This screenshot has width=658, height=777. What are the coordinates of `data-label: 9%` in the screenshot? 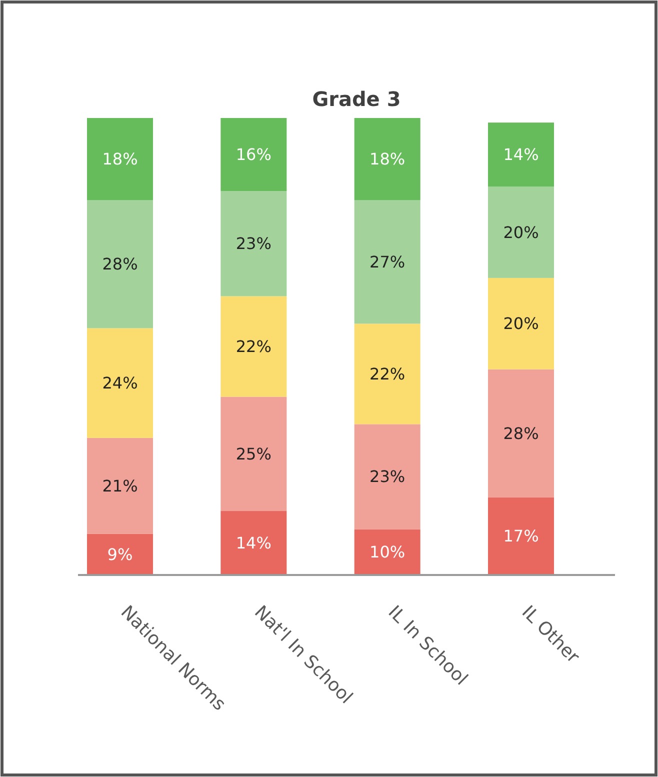 It's located at (120, 554).